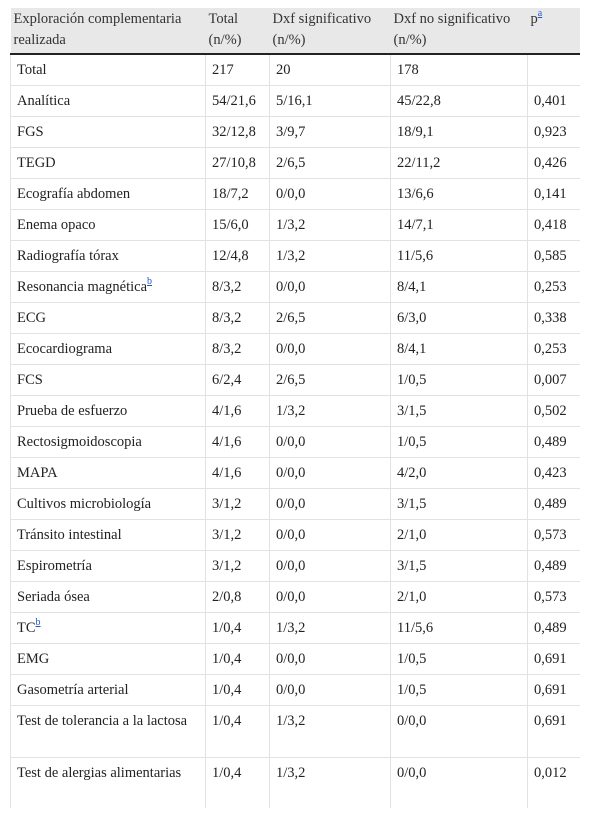 This screenshot has height=819, width=590. What do you see at coordinates (459, 442) in the screenshot?
I see `cell-dxf-no-significativo: 1/0,5` at bounding box center [459, 442].